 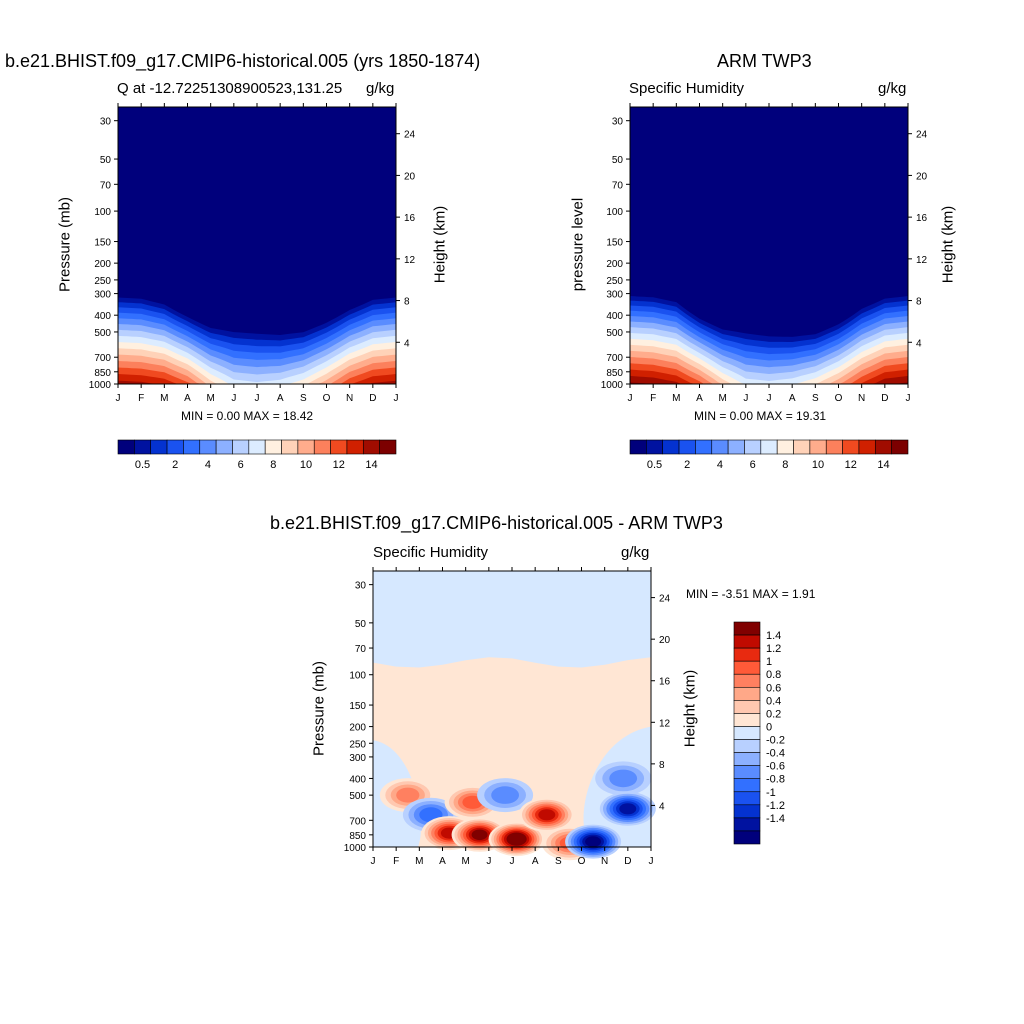 What do you see at coordinates (618, 160) in the screenshot?
I see `chart2-ytick-label-50: 50` at bounding box center [618, 160].